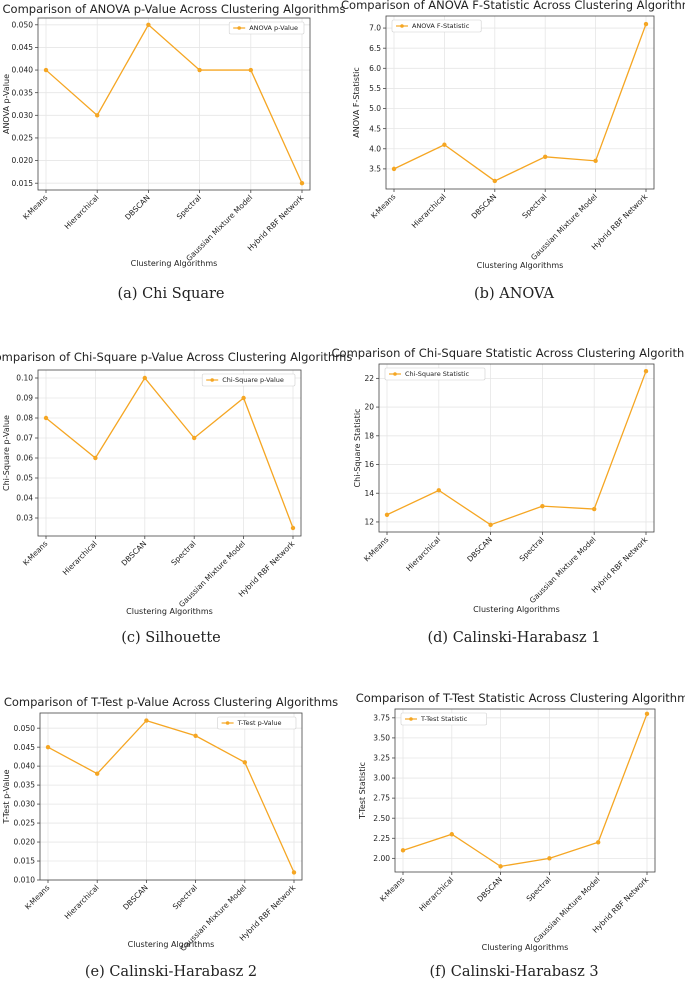  What do you see at coordinates (357, 448) in the screenshot?
I see `y-axis-label: Chi-Square Statistic` at bounding box center [357, 448].